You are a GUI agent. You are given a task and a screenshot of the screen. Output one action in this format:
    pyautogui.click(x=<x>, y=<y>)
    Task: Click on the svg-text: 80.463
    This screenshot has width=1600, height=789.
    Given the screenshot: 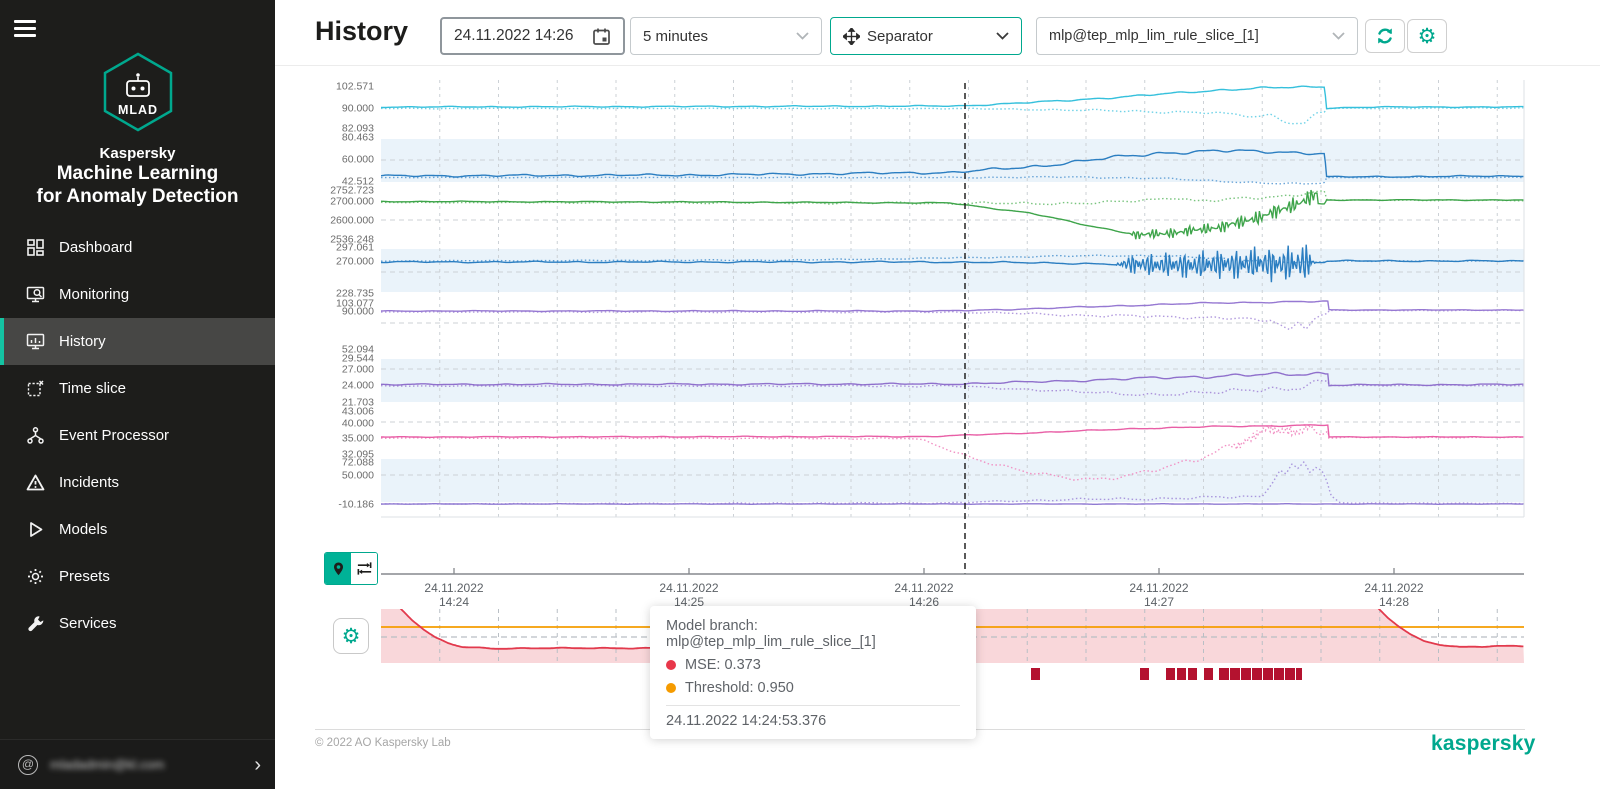 What is the action you would take?
    pyautogui.click(x=358, y=138)
    